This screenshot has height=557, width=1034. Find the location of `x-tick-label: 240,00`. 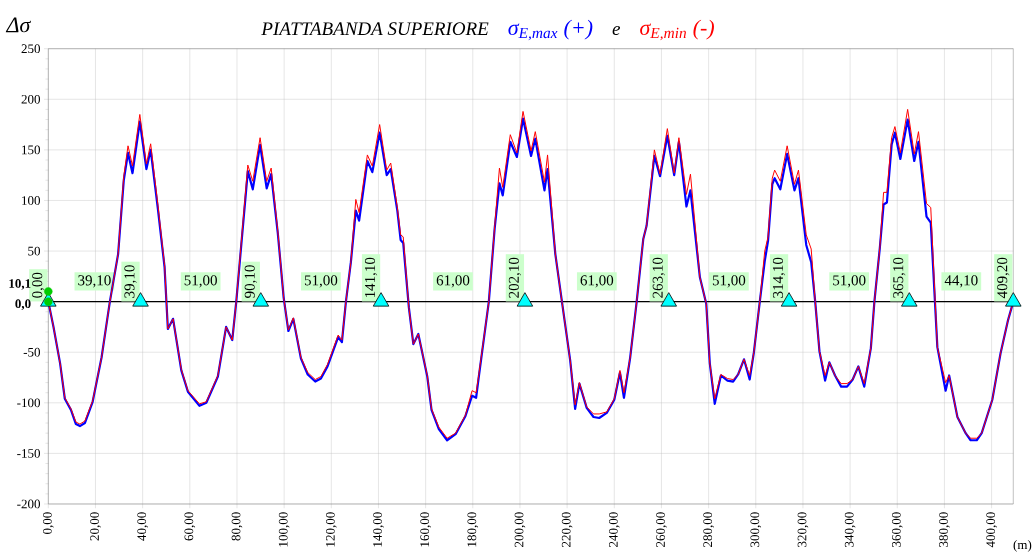

x-tick-label: 240,00 is located at coordinates (614, 529).